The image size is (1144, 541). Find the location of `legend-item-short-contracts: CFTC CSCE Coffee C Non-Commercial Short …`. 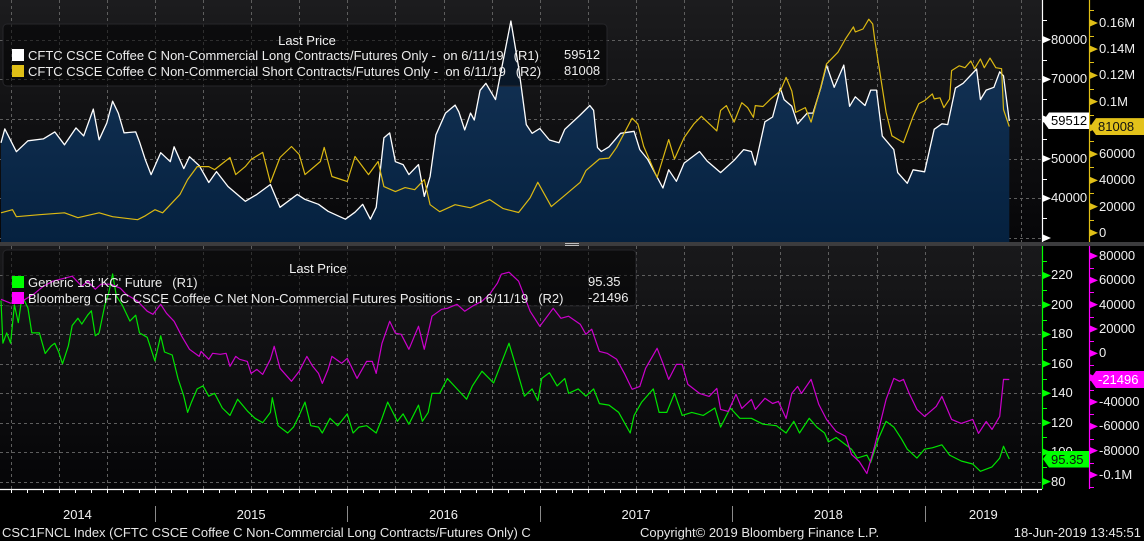

legend-item-short-contracts: CFTC CSCE Coffee C Non-Commercial Short … is located at coordinates (277, 71).